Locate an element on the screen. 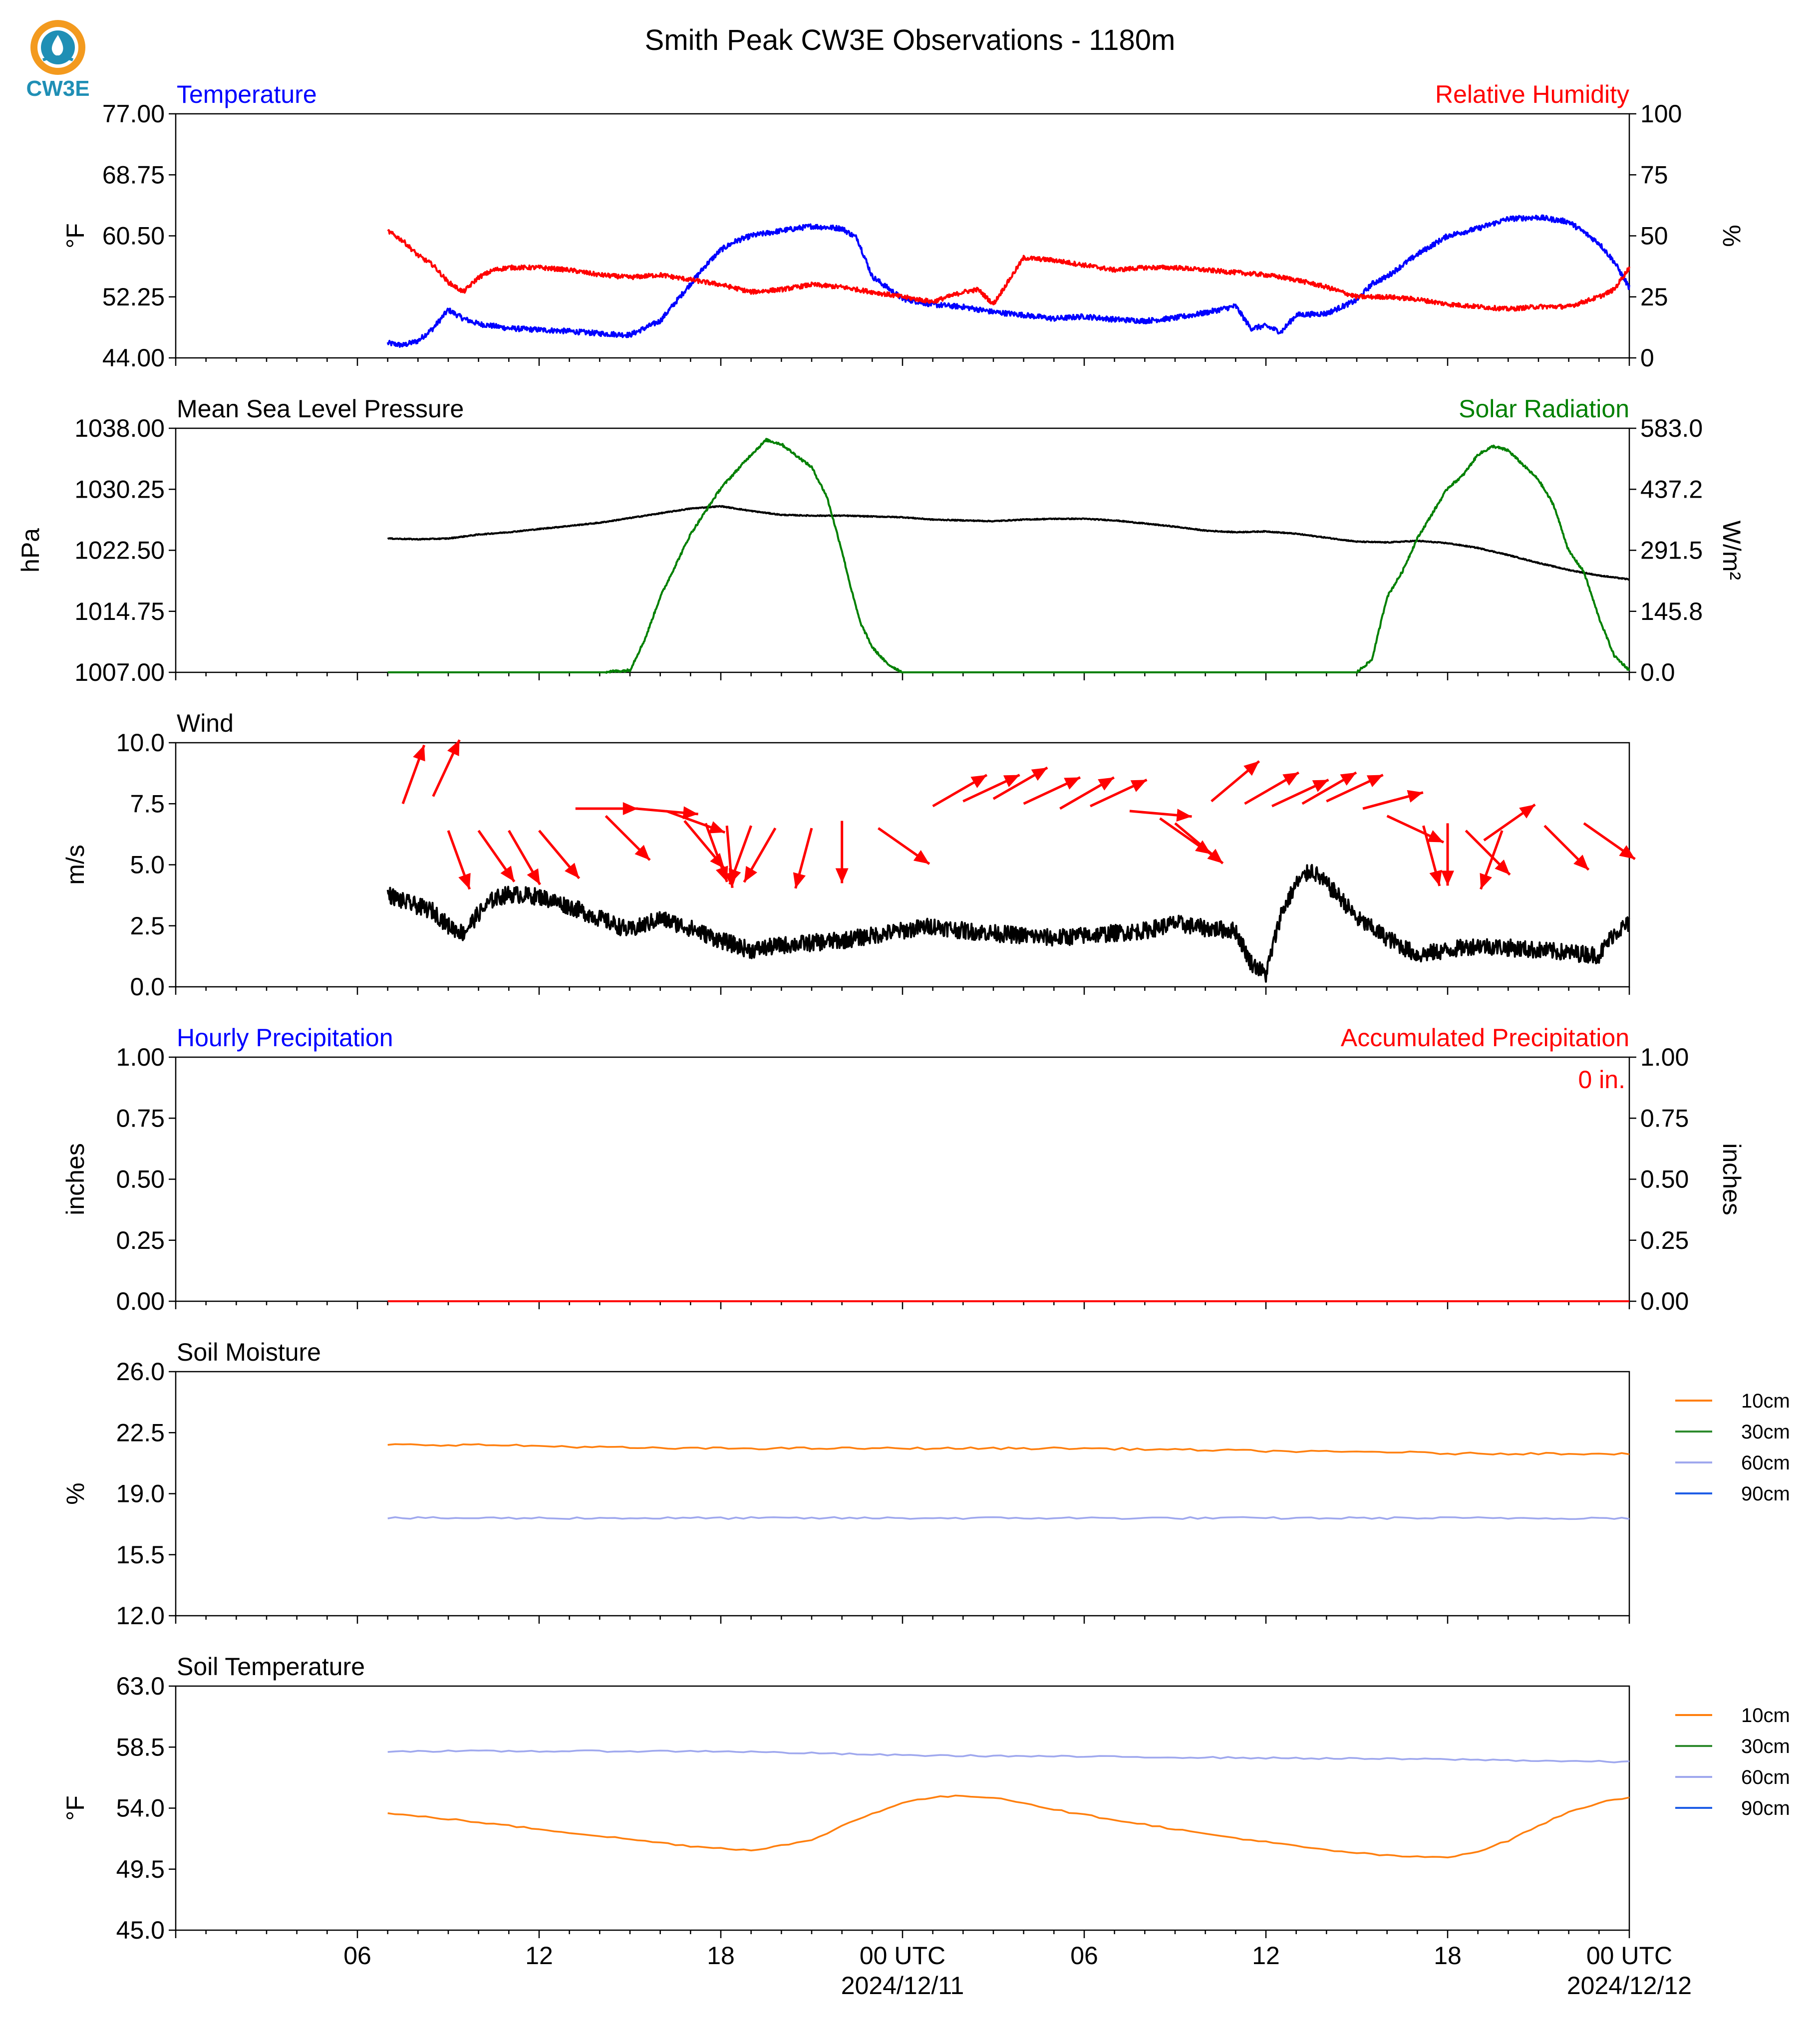 The height and width of the screenshot is (2028, 1820). y-tick-label-right: 50 is located at coordinates (1654, 236).